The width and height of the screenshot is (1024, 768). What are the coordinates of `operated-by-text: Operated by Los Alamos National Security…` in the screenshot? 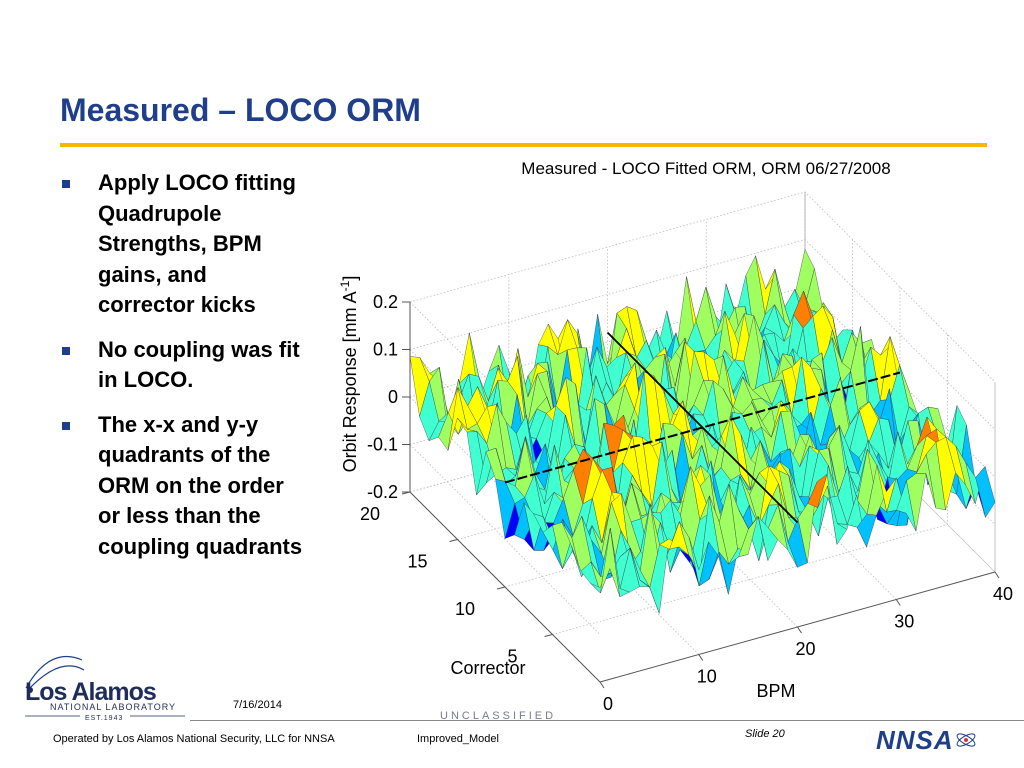 It's located at (194, 739).